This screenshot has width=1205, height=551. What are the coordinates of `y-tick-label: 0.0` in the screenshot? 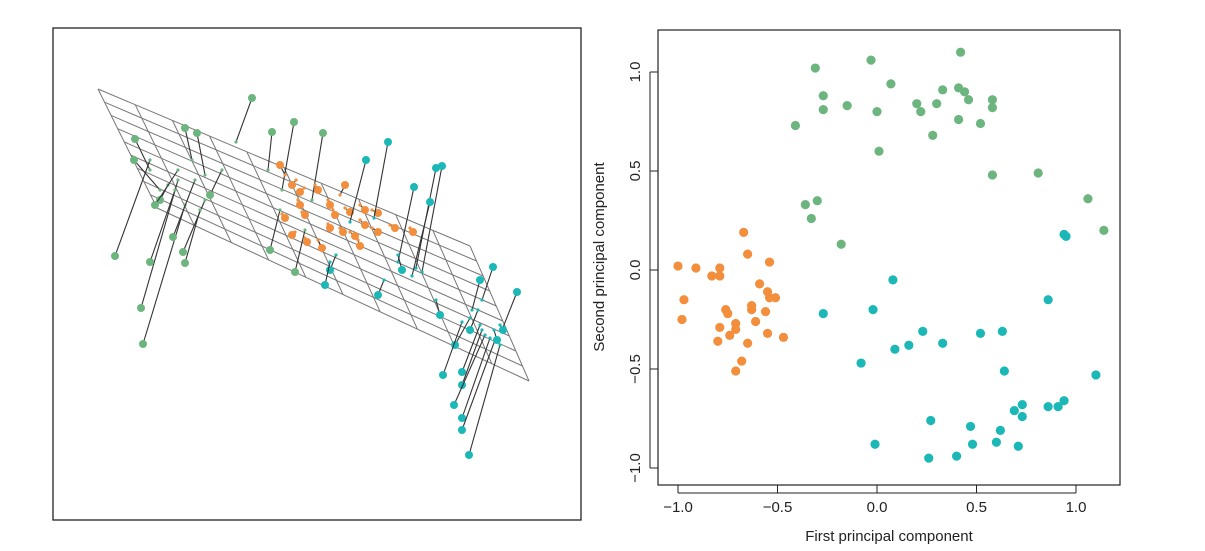 It's located at (635, 270).